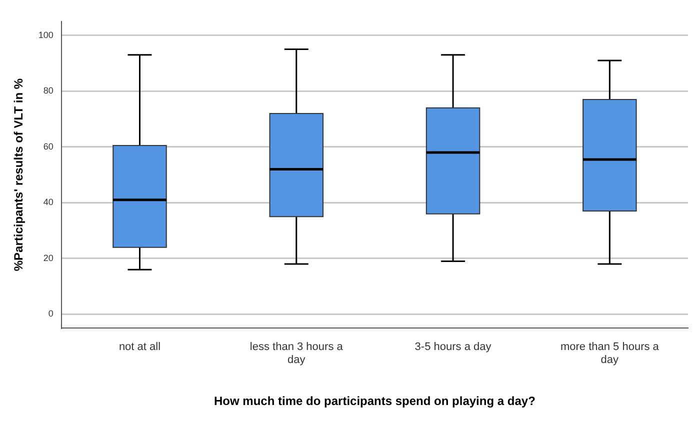 Image resolution: width=698 pixels, height=421 pixels. What do you see at coordinates (48, 202) in the screenshot?
I see `y-tick-label: 40` at bounding box center [48, 202].